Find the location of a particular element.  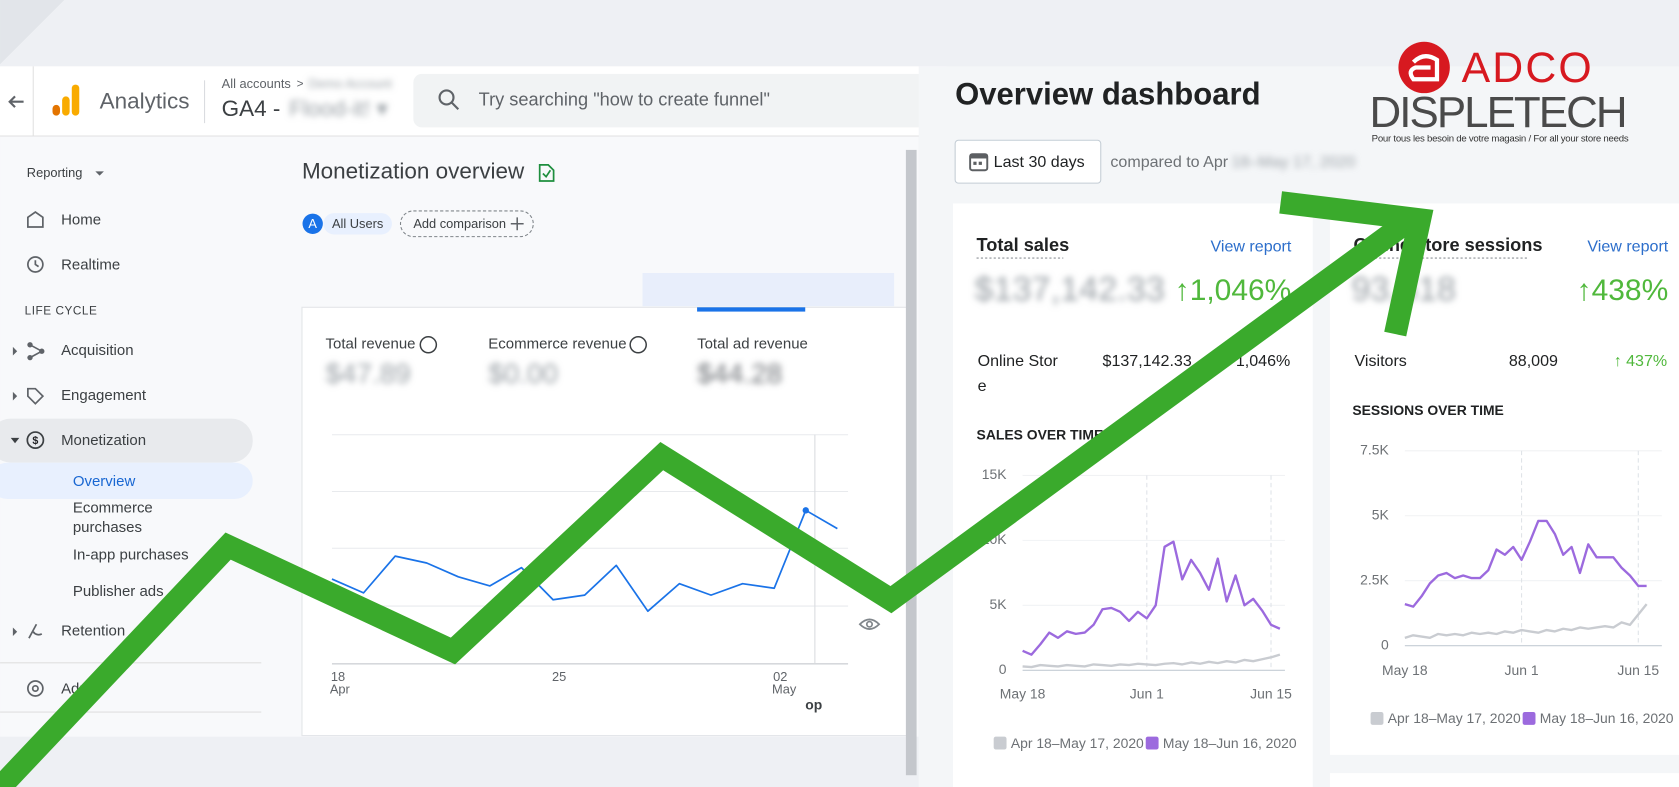

corner-shade is located at coordinates (32, 32).